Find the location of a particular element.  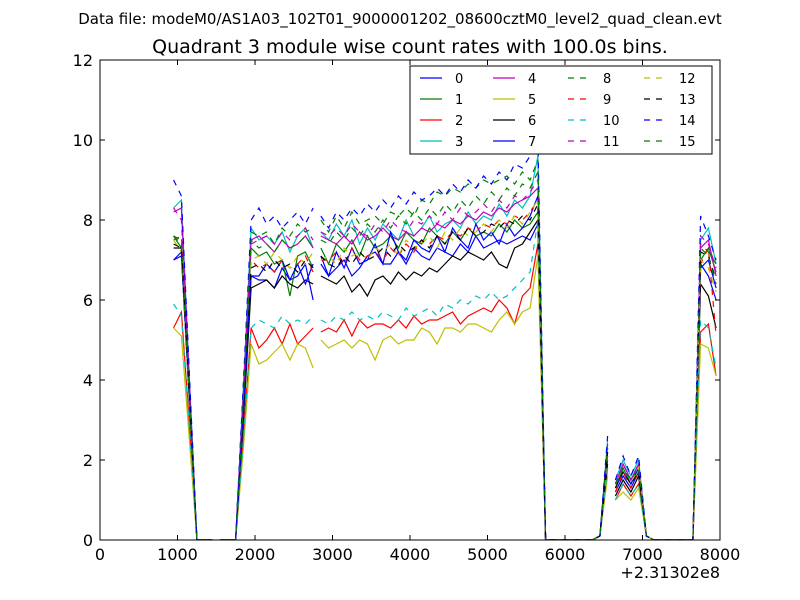

legend-label-5: 5 is located at coordinates (532, 100).